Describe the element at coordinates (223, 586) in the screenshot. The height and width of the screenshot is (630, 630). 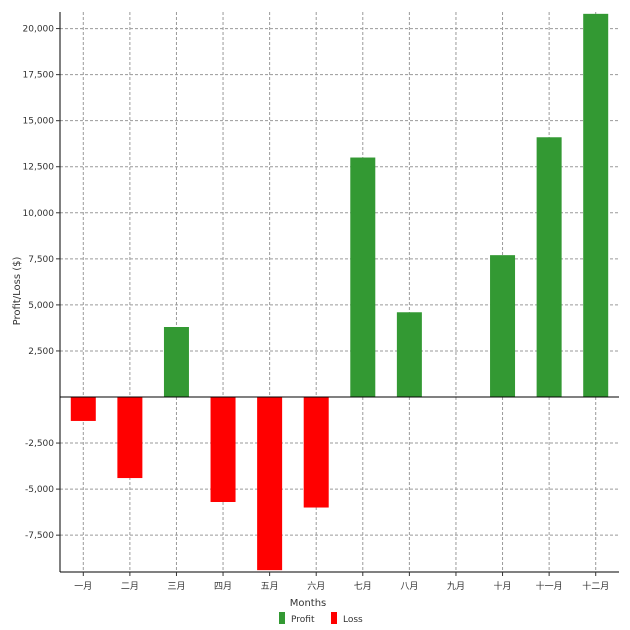
I see `x-tick-label: 四月` at that location.